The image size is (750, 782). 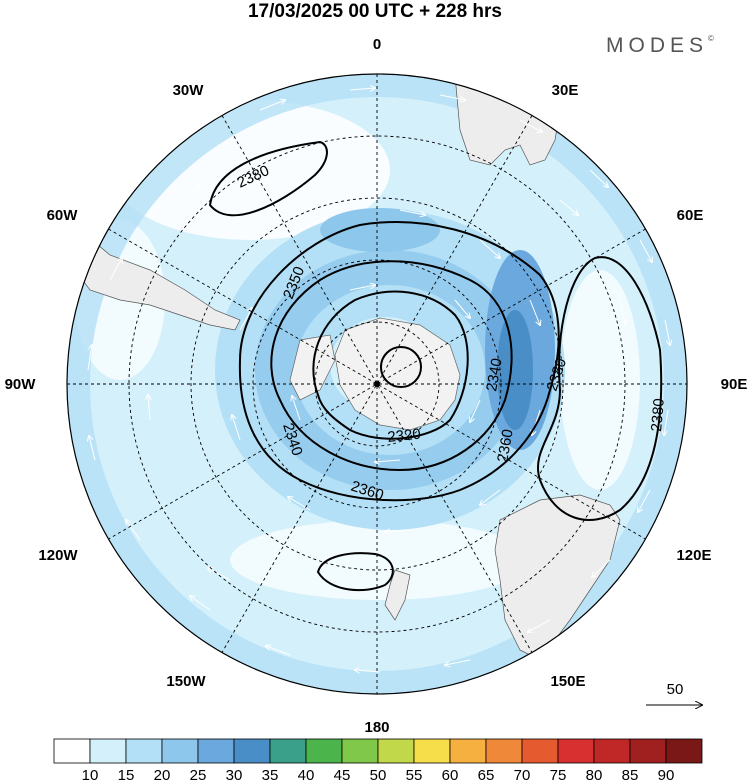 I want to click on brand-name: MODES, so click(x=657, y=45).